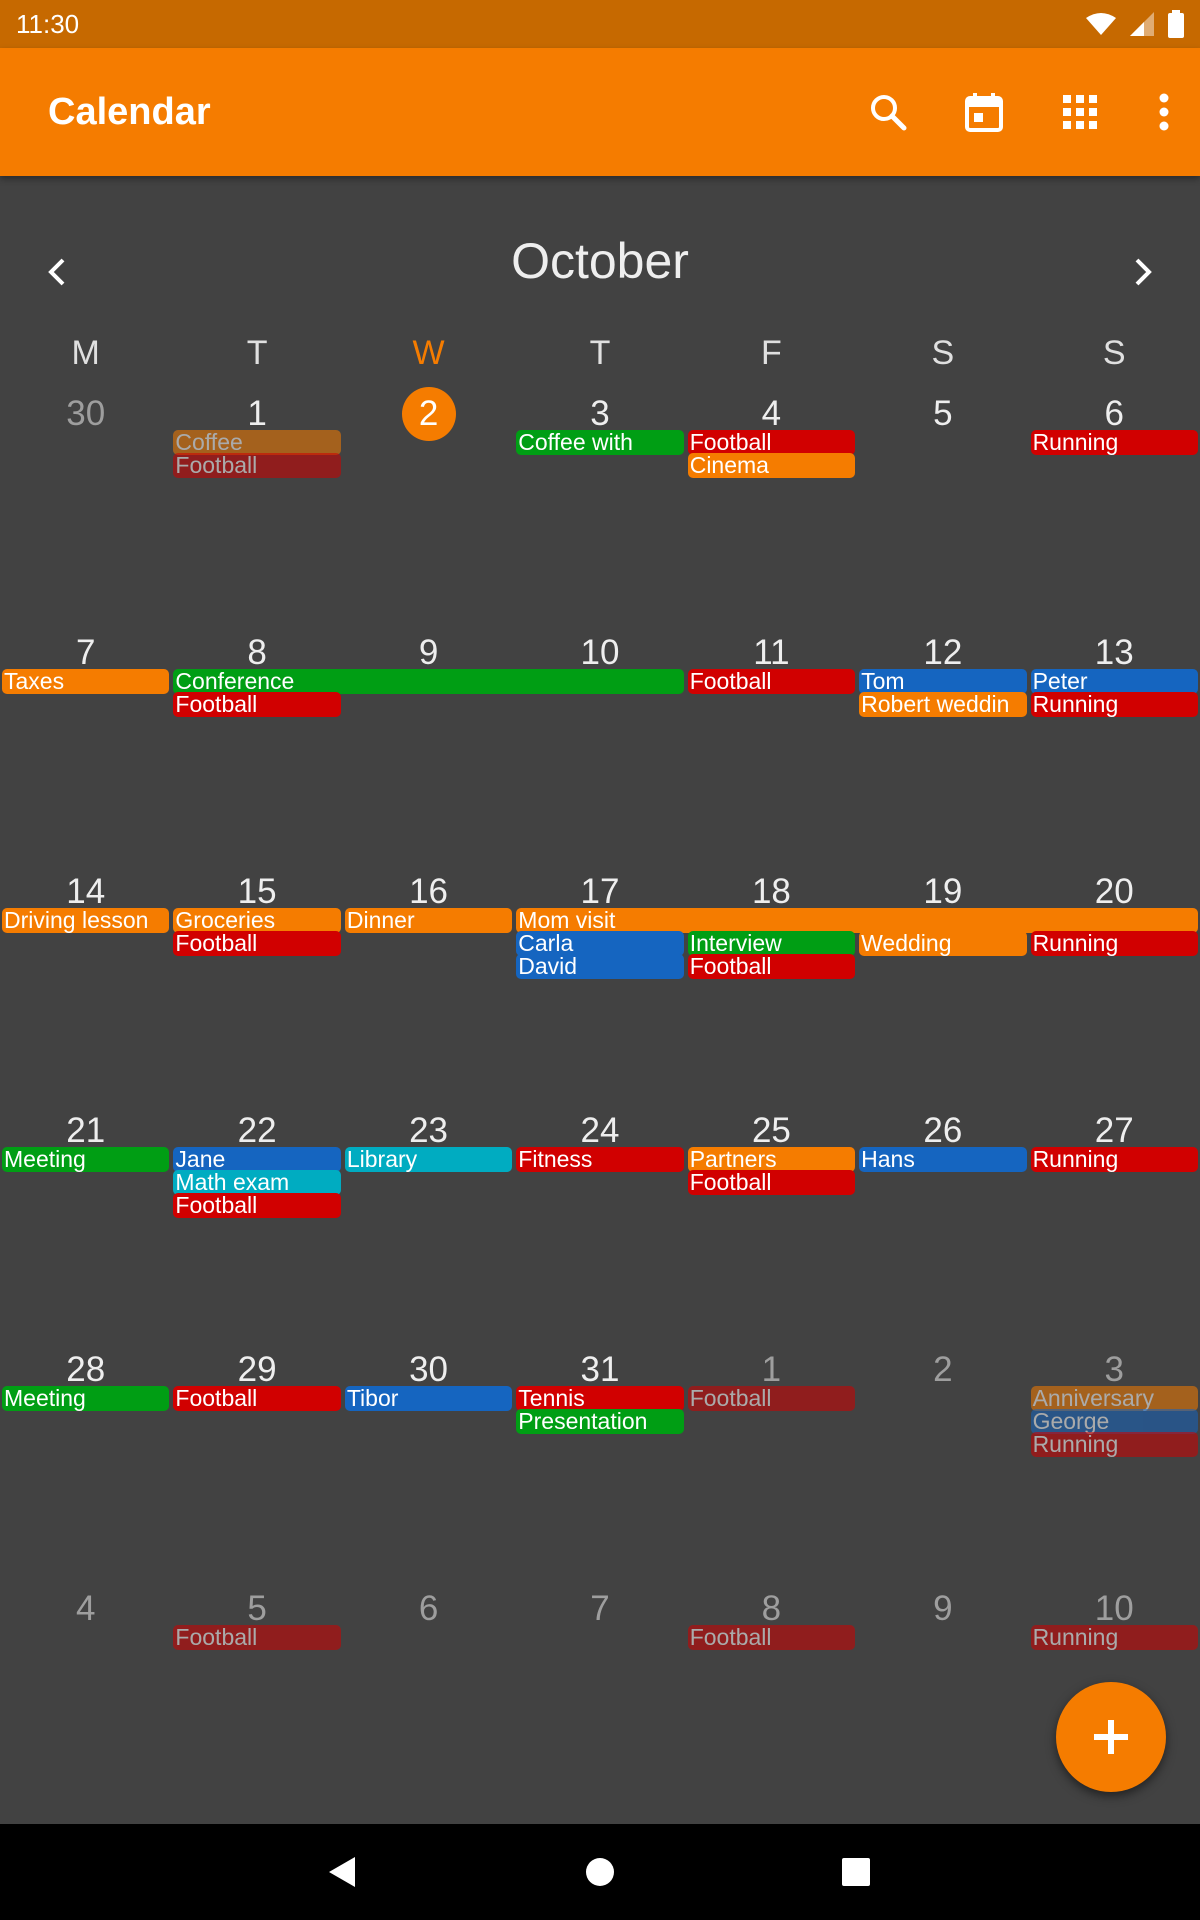  What do you see at coordinates (428, 1398) in the screenshot?
I see `event-chip: Tibor` at bounding box center [428, 1398].